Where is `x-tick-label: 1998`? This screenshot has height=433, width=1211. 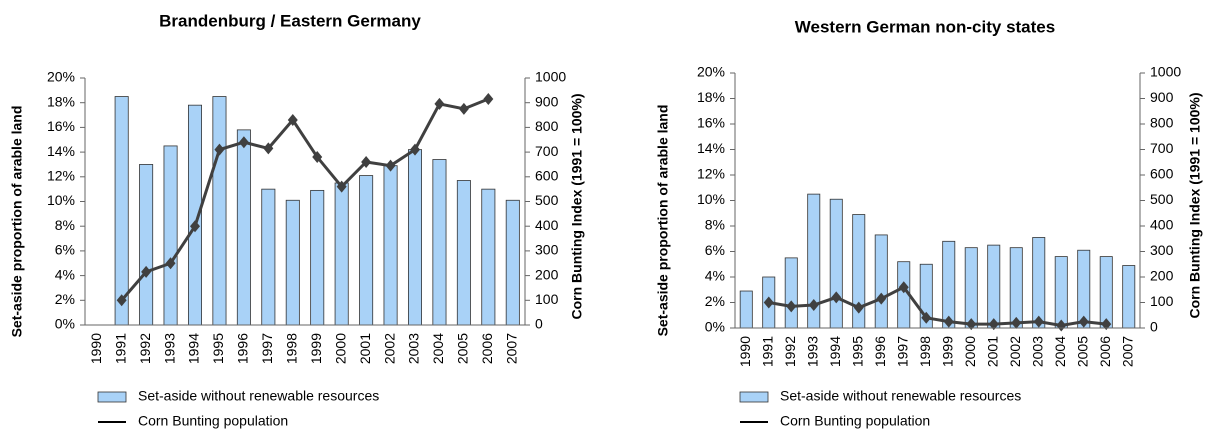
x-tick-label: 1998 is located at coordinates (291, 348).